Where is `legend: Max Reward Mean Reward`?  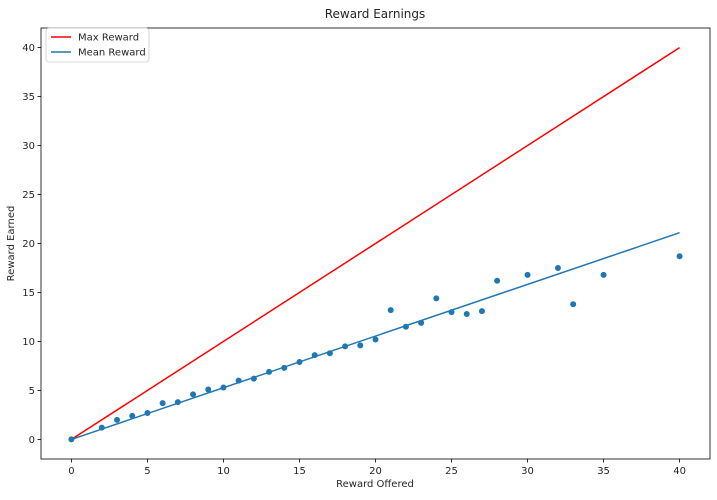 legend: Max Reward Mean Reward is located at coordinates (97, 45).